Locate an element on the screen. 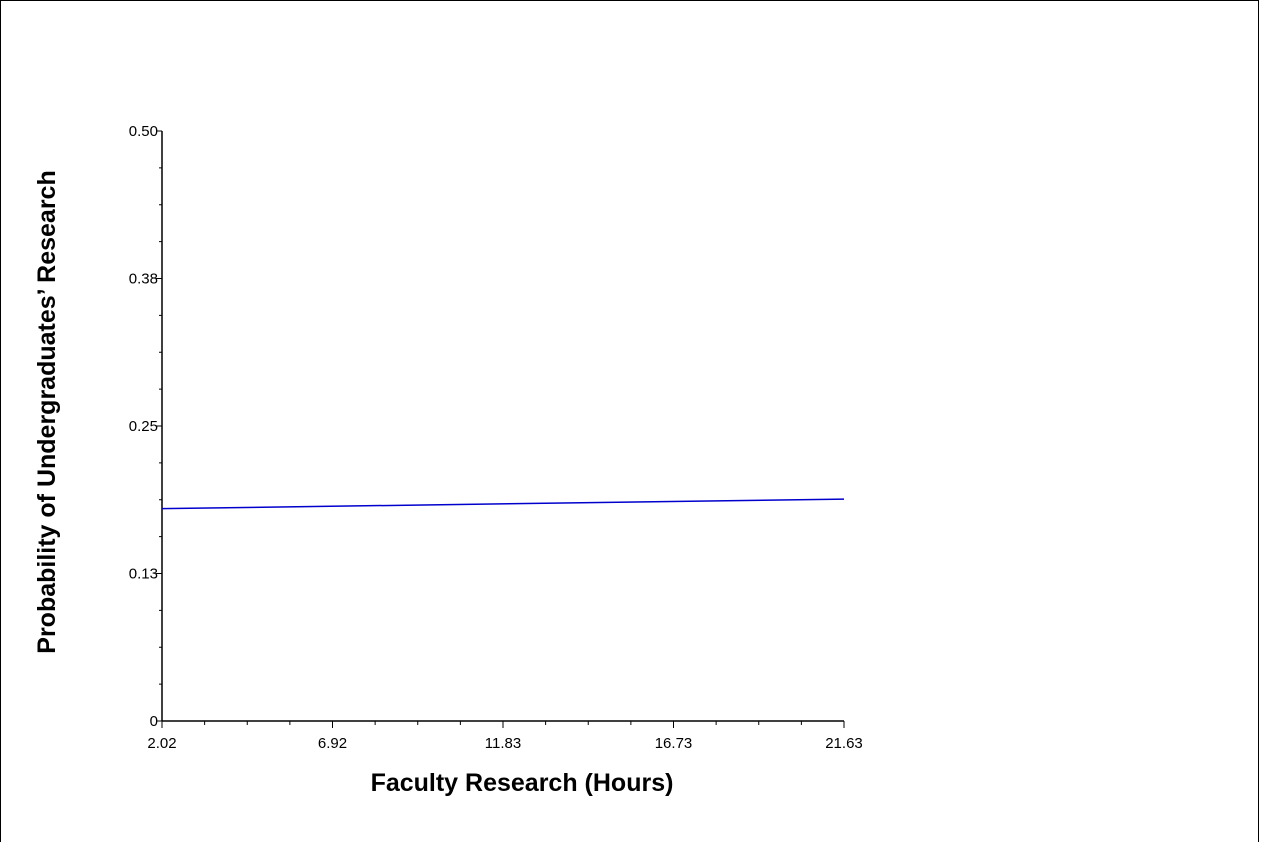 Image resolution: width=1261 pixels, height=842 pixels. y-tick-label: 0.25 is located at coordinates (143, 426).